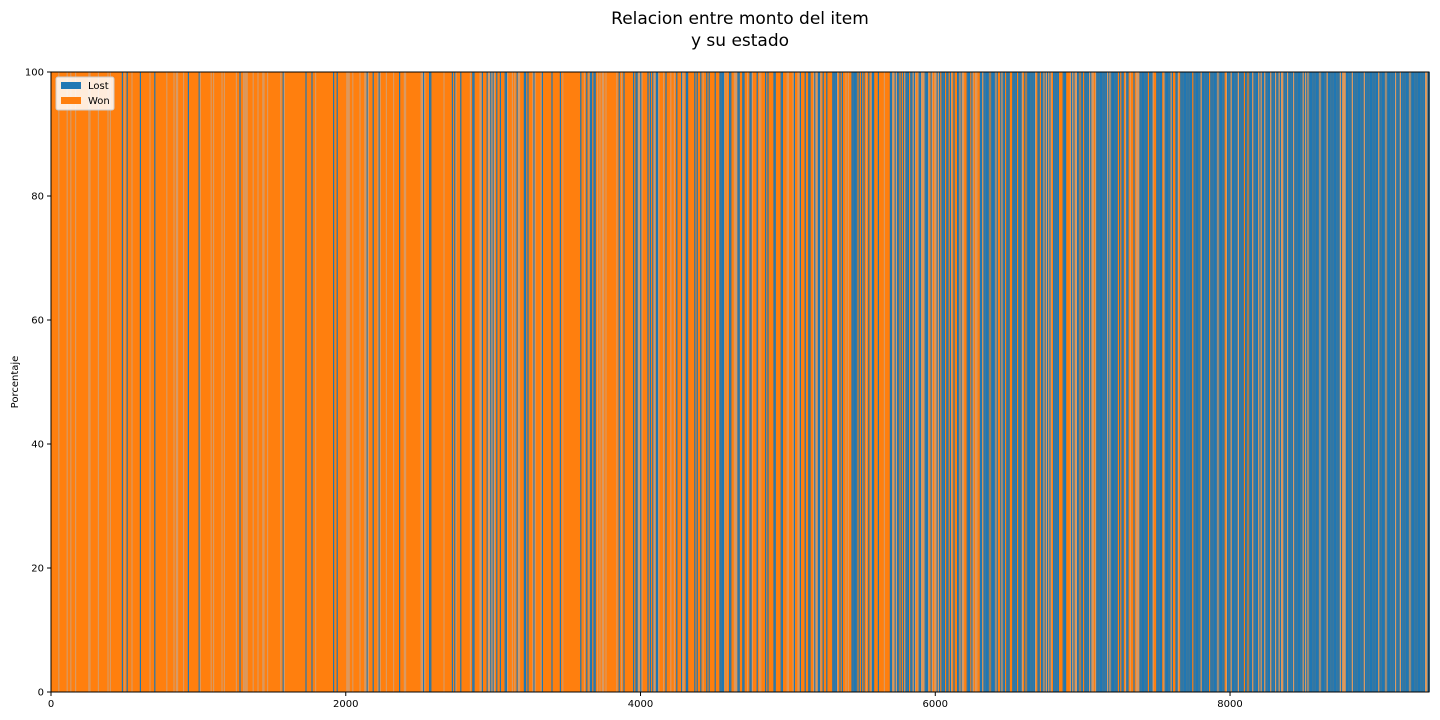 This screenshot has width=1440, height=720. Describe the element at coordinates (1229, 704) in the screenshot. I see `x-tick-label: 8000` at that location.